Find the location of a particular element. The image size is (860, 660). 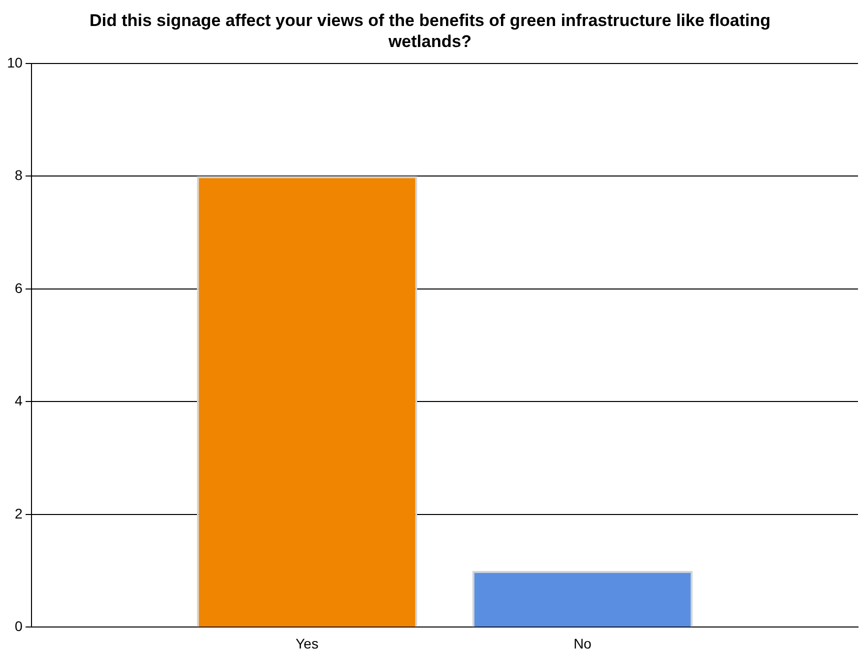

chart-title: Did this signage affect your views of the benefits of green infrastructure like floating wetlands? is located at coordinates (430, 31).